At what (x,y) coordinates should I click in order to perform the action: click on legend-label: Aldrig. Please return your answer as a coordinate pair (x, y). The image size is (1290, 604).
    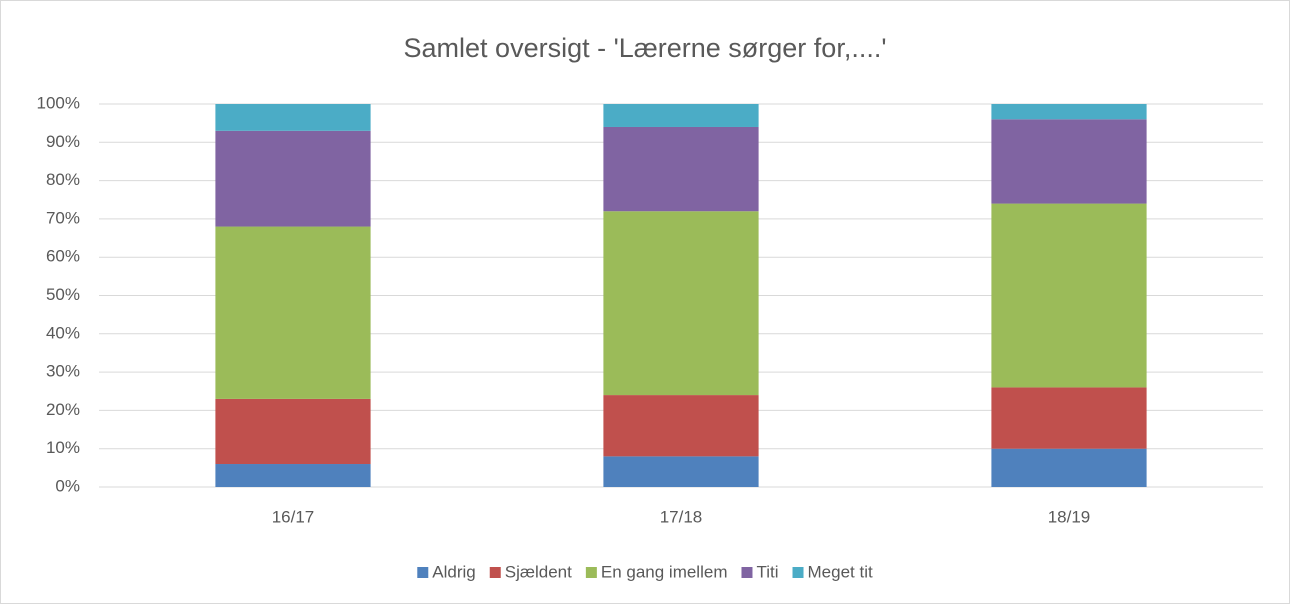
    Looking at the image, I should click on (453, 571).